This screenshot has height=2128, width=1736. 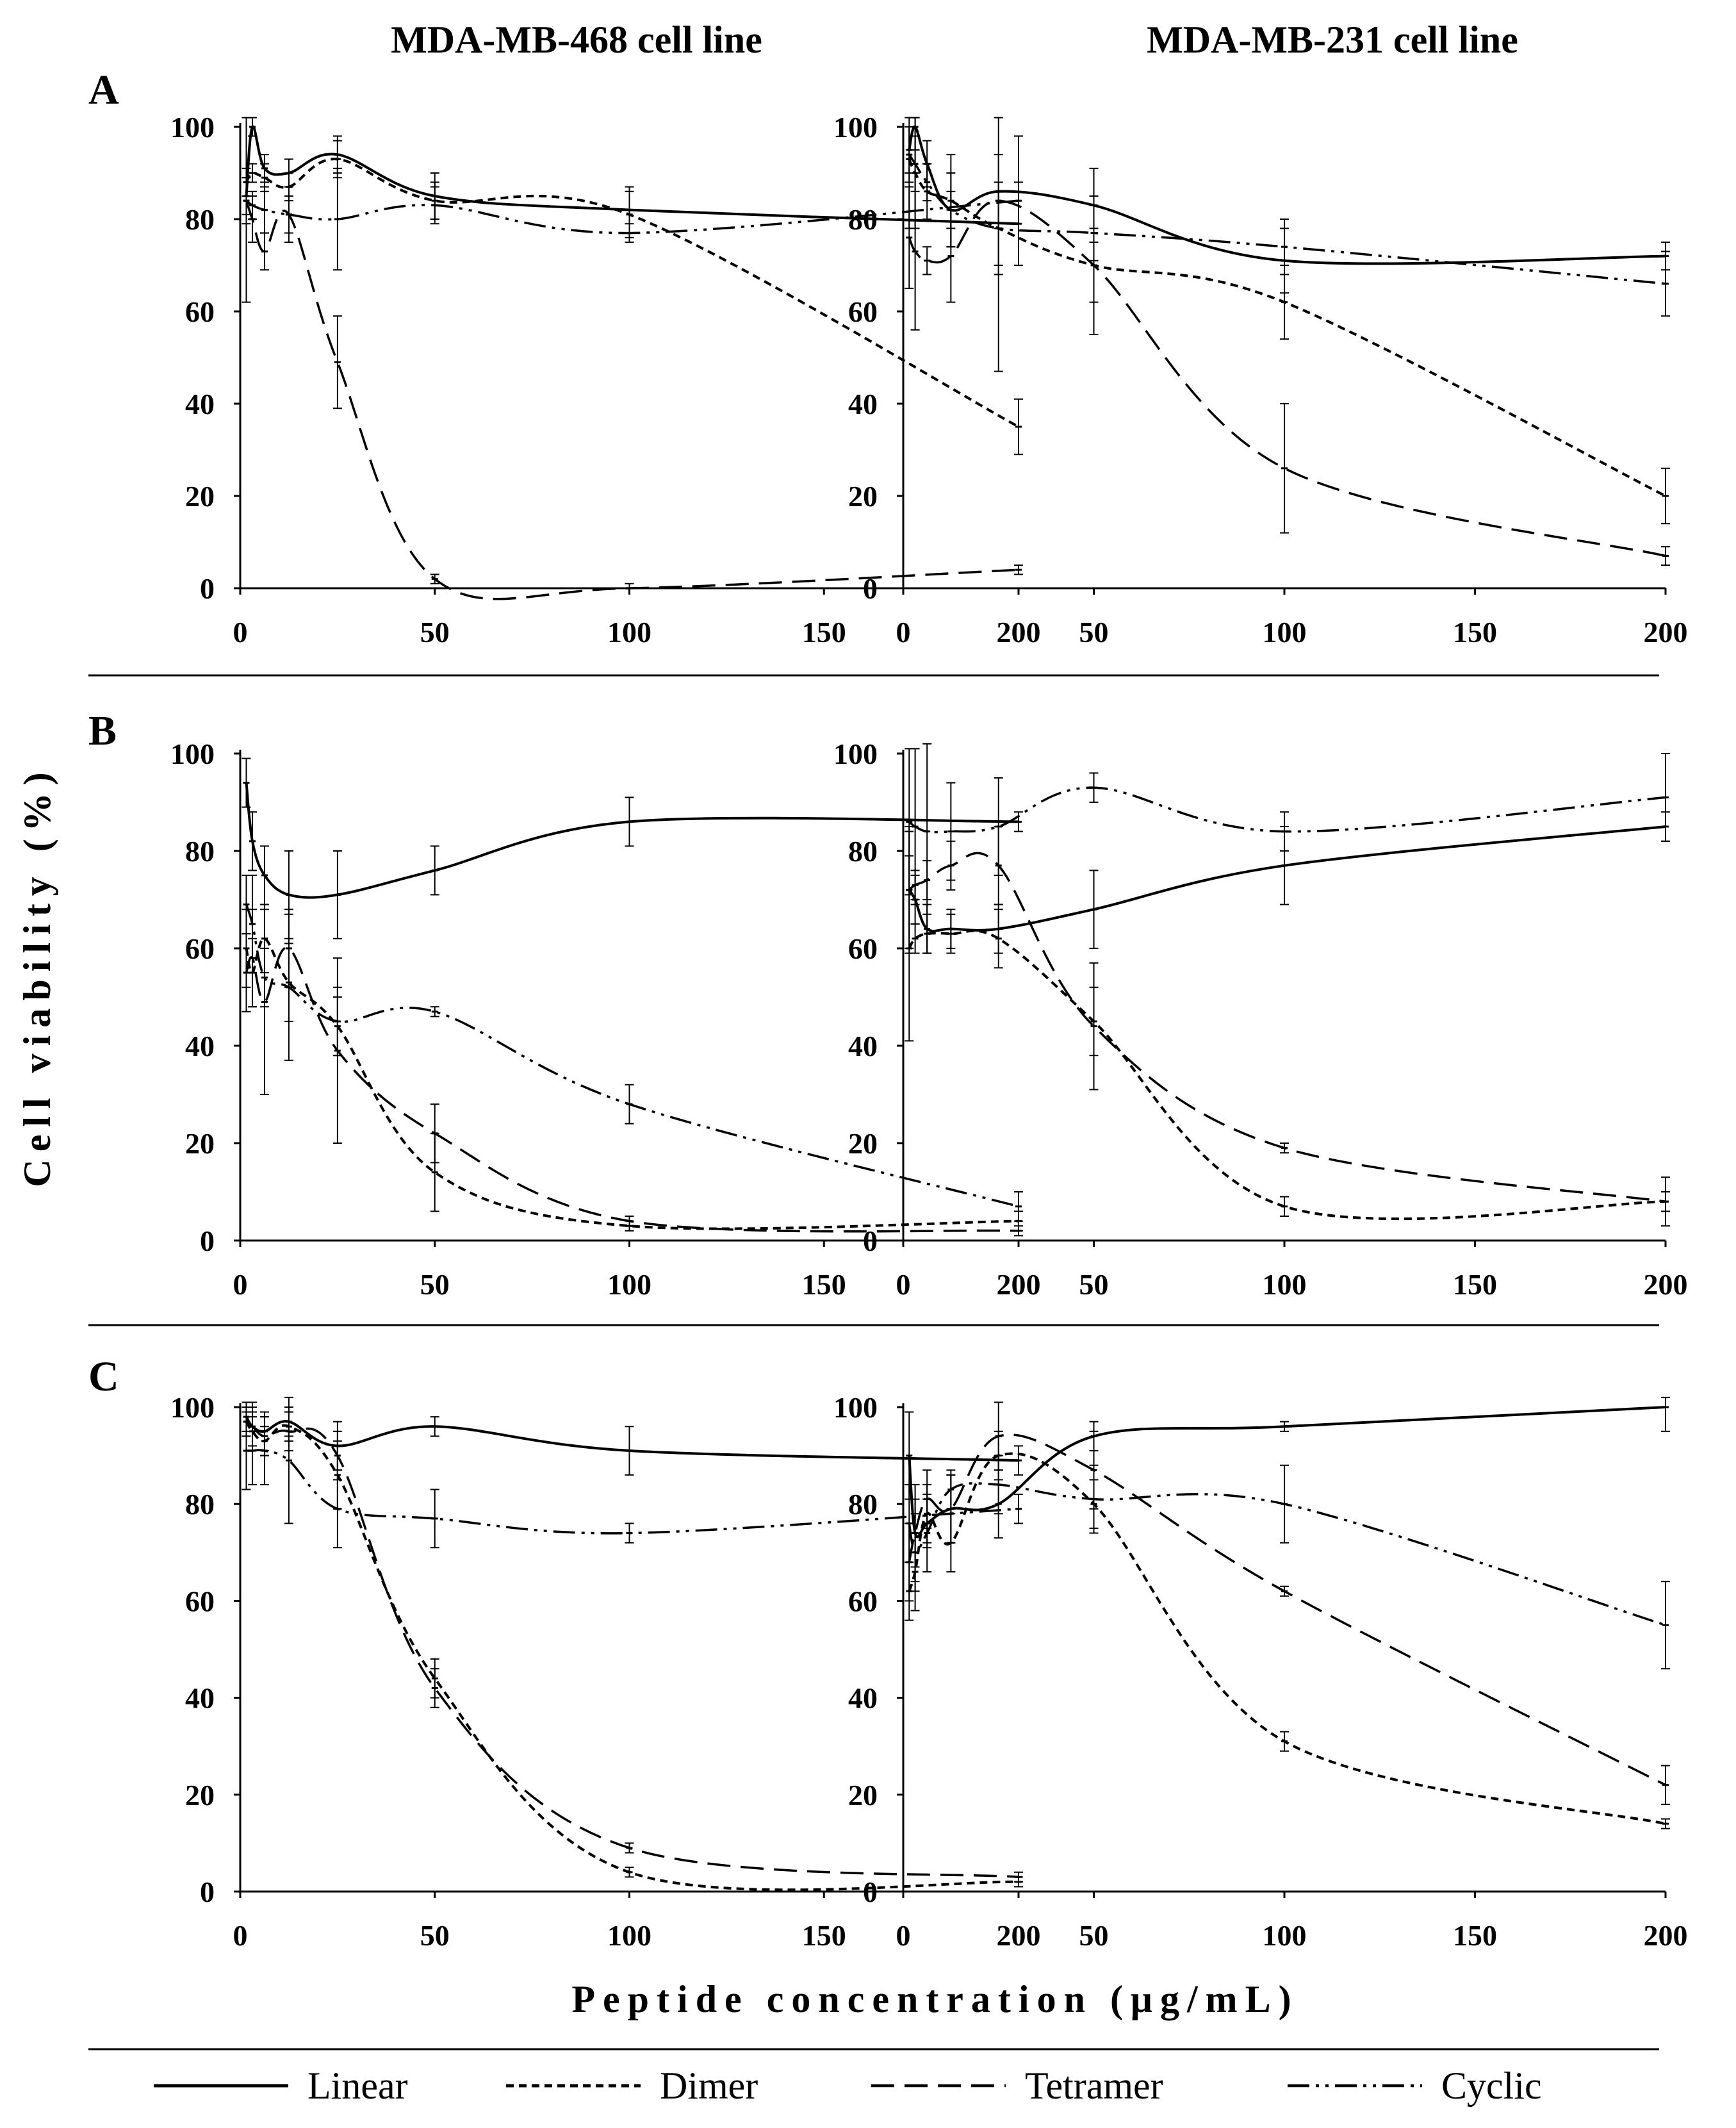 What do you see at coordinates (934, 1999) in the screenshot?
I see `x-axis-label: Peptide concentration (μg/mL)` at bounding box center [934, 1999].